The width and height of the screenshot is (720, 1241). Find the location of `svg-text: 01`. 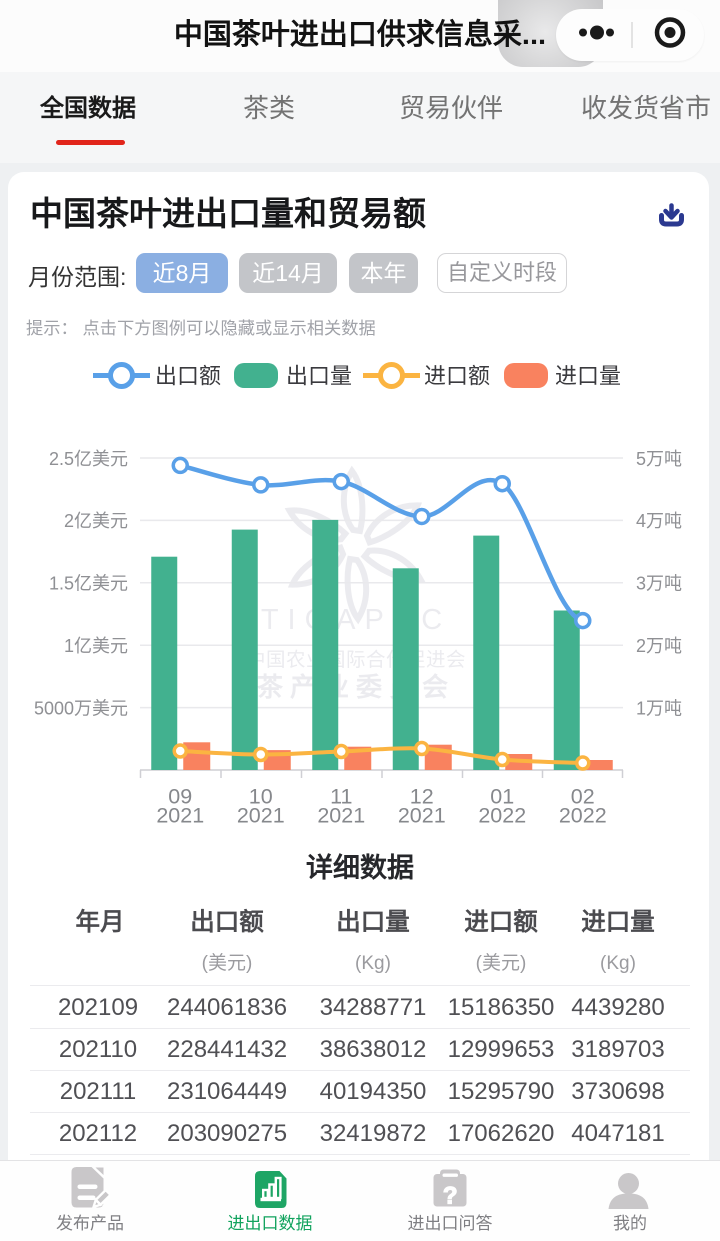

svg-text: 01 is located at coordinates (502, 797).